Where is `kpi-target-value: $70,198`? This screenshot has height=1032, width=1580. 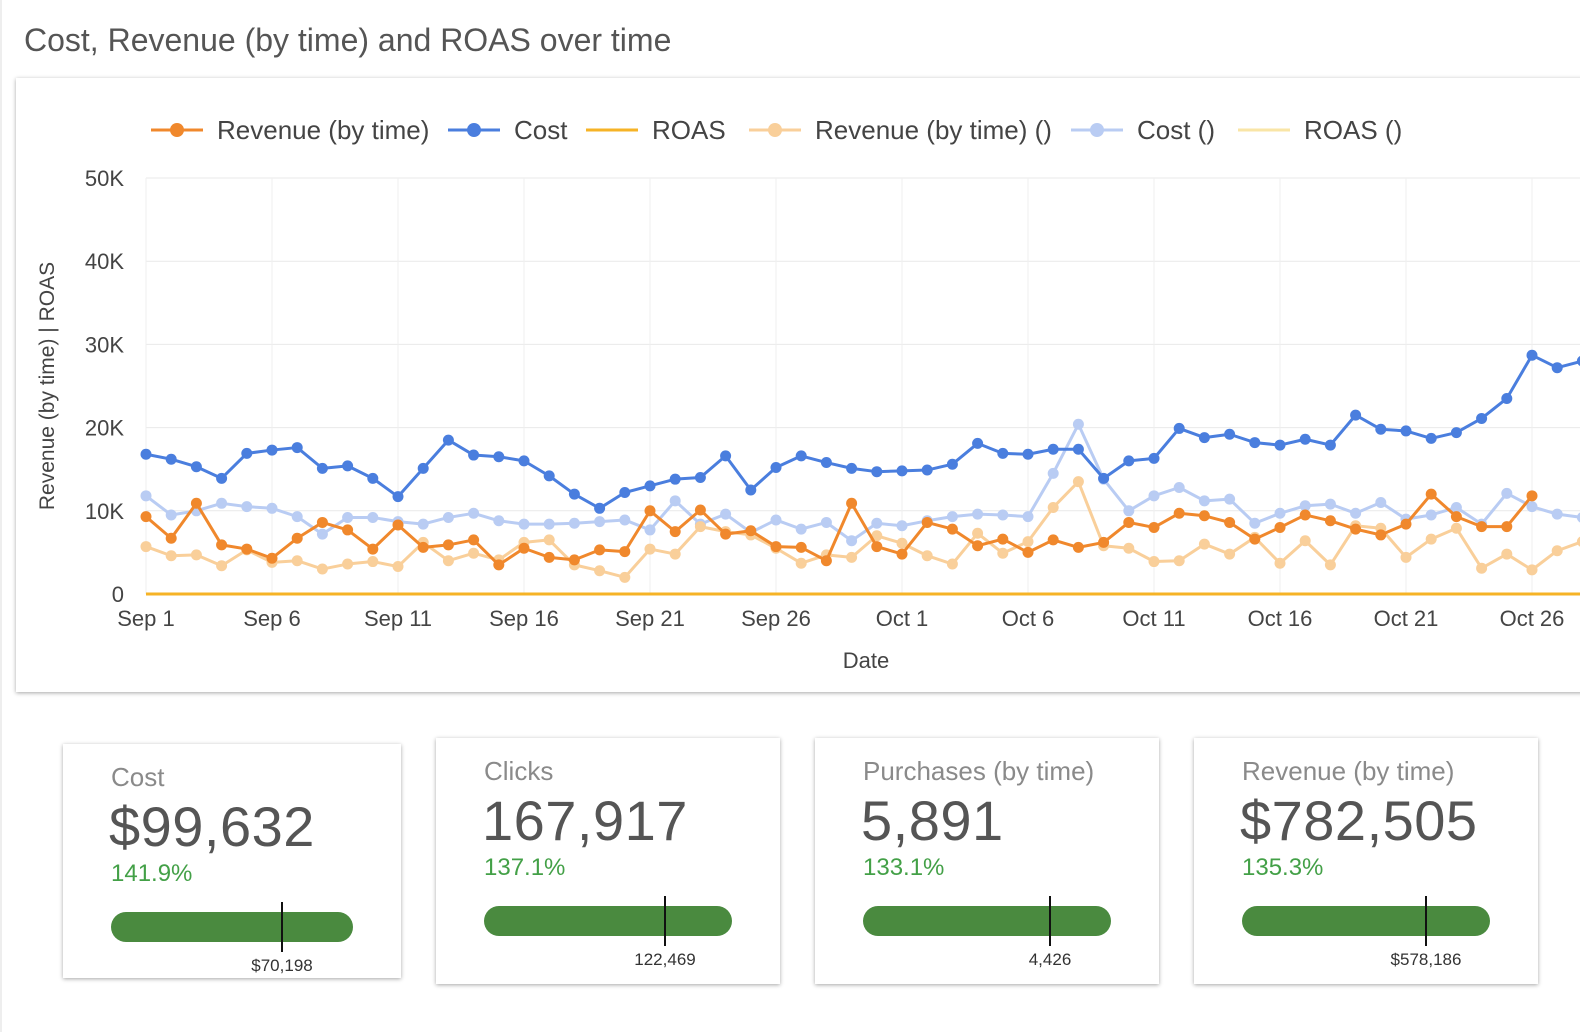 kpi-target-value: $70,198 is located at coordinates (282, 965).